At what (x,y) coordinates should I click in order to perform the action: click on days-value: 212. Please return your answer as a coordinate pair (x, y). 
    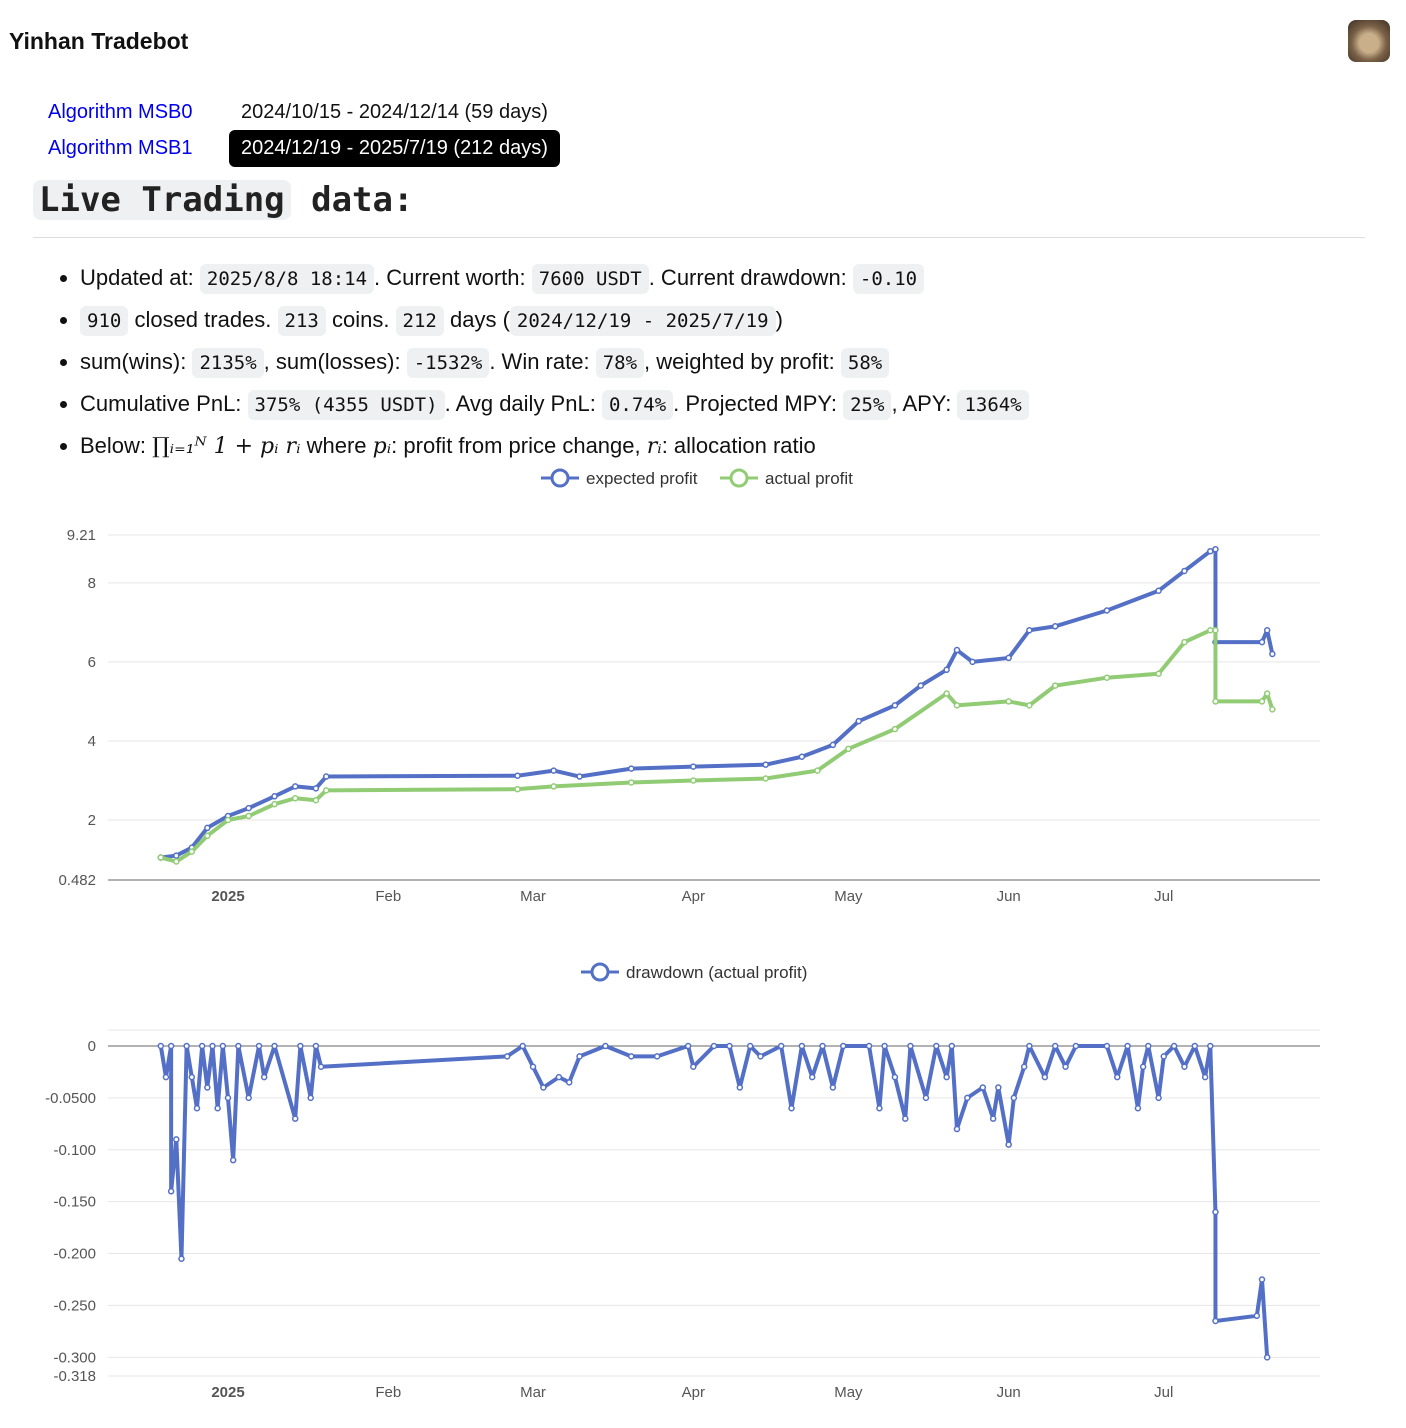
    Looking at the image, I should click on (419, 321).